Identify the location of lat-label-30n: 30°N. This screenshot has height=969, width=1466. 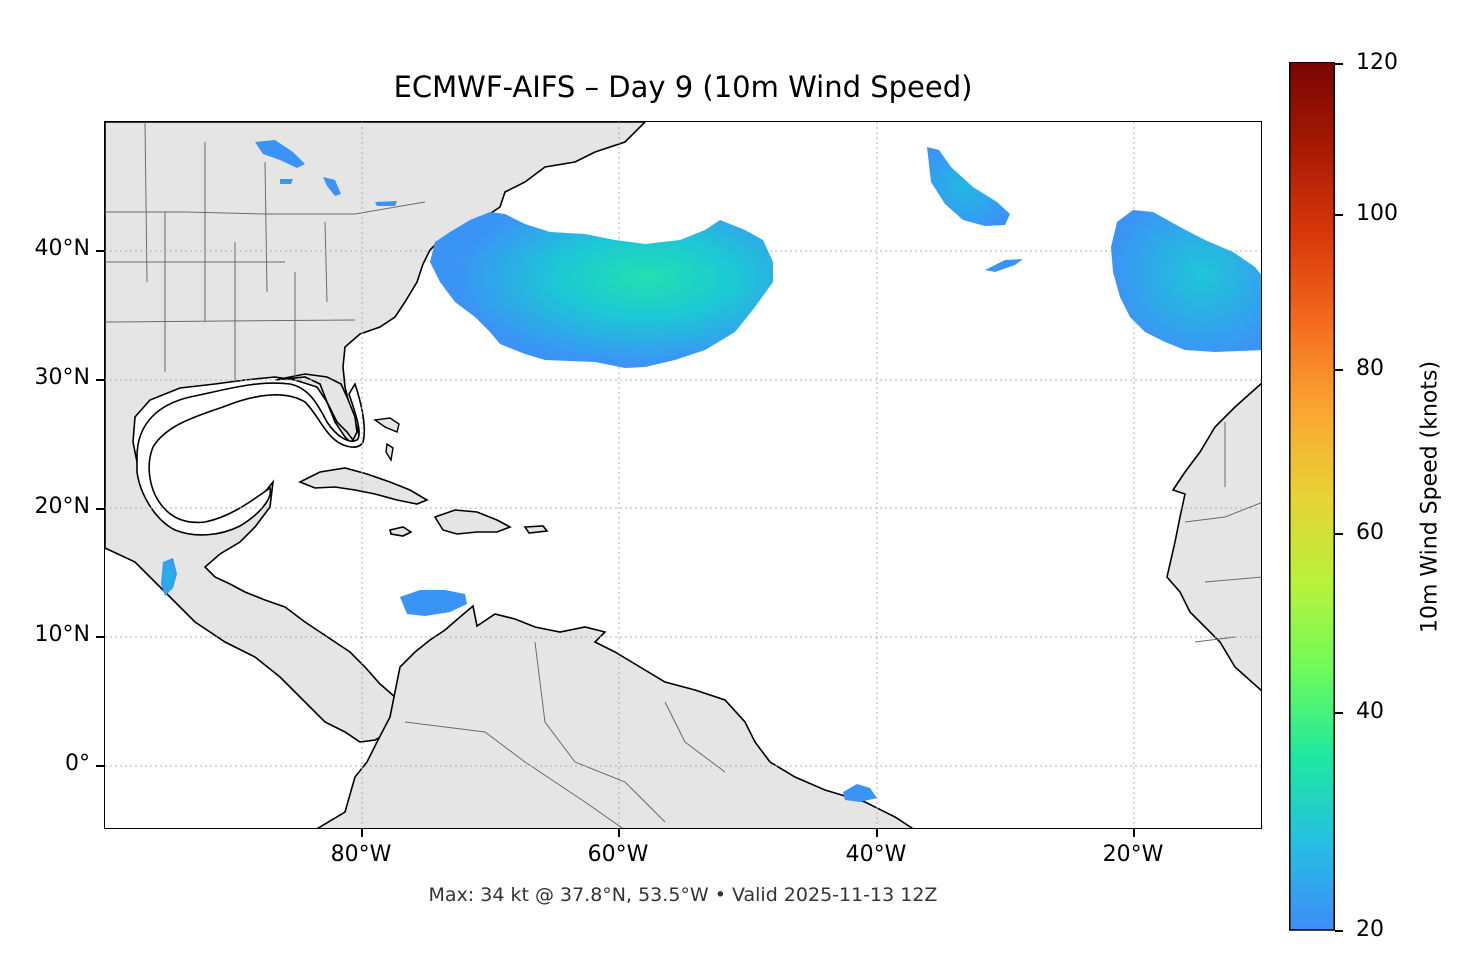
(62, 377).